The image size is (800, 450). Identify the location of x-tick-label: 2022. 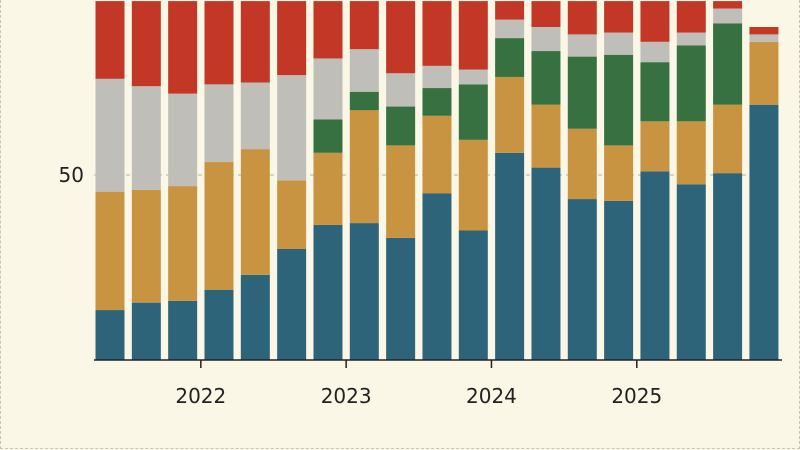
(200, 396).